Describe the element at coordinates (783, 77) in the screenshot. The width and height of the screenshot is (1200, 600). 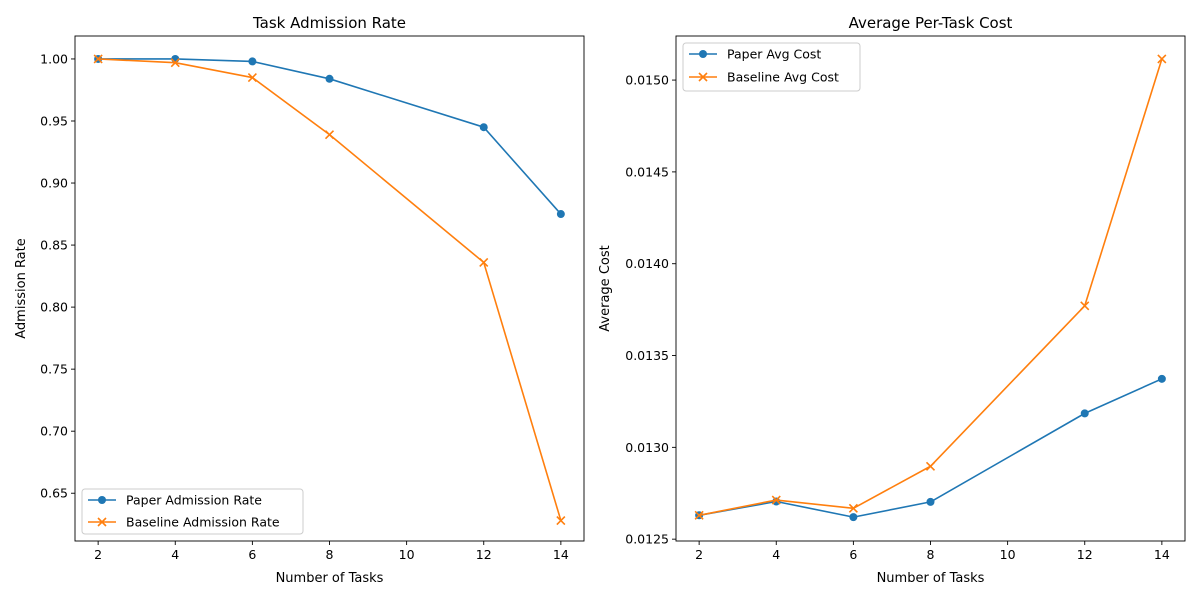
I see `legend-label-baseline: Baseline Avg Cost` at that location.